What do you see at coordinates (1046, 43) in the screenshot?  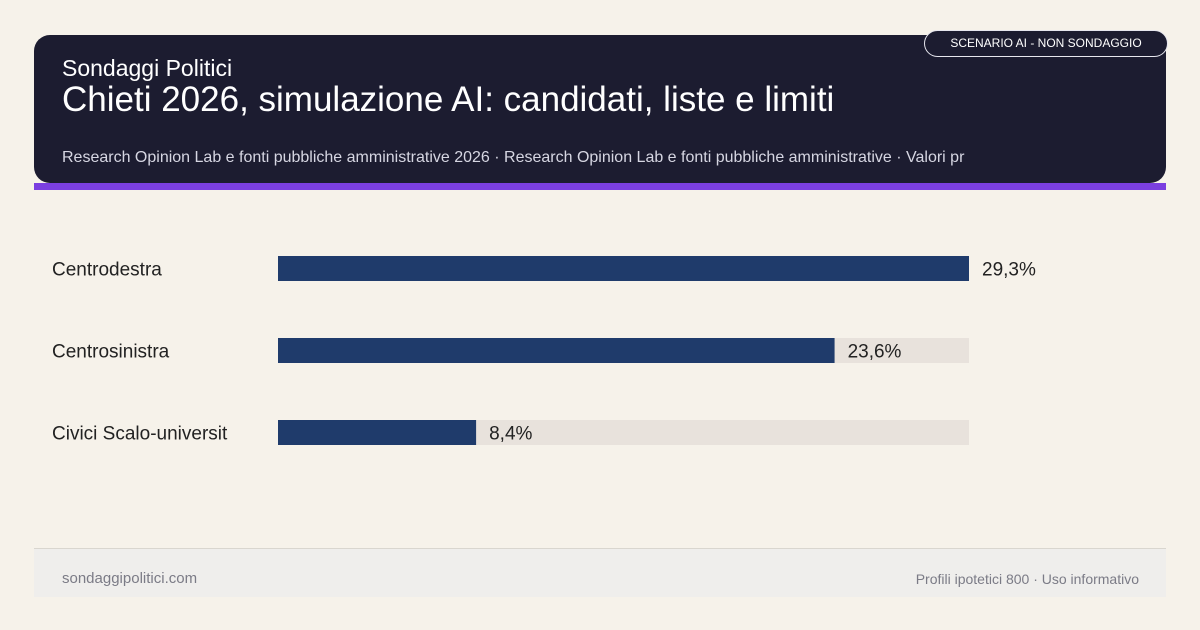 I see `scenario-badge: SCENARIO AI - NON SONDAGGIO` at bounding box center [1046, 43].